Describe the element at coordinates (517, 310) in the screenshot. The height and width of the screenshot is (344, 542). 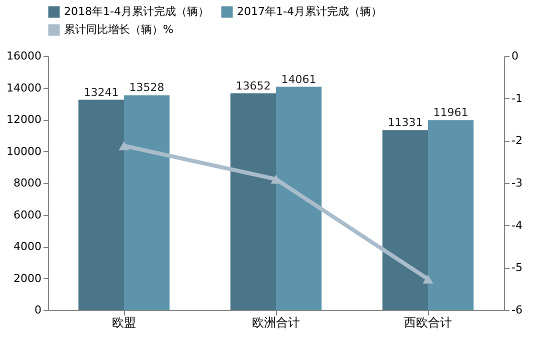
I see `y2-tick-label: -6` at that location.